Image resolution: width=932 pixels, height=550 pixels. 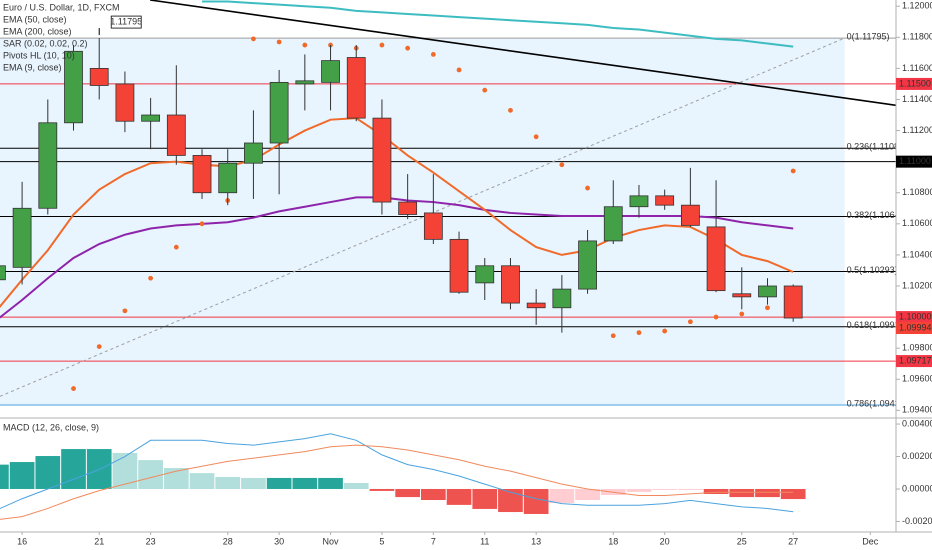 I want to click on y-tick-label: -0.00200, so click(x=917, y=521).